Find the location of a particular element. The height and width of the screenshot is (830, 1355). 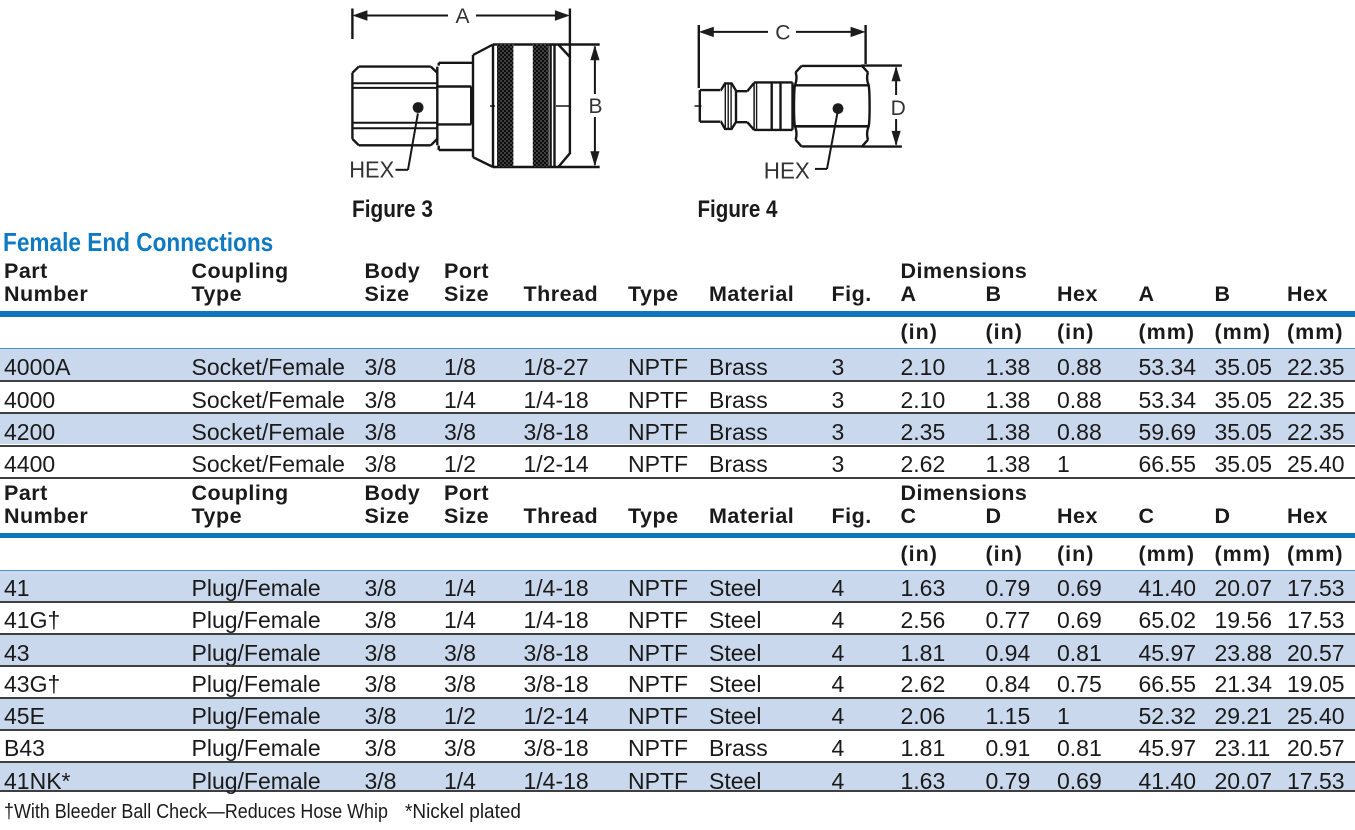

svg-text: A is located at coordinates (463, 16).